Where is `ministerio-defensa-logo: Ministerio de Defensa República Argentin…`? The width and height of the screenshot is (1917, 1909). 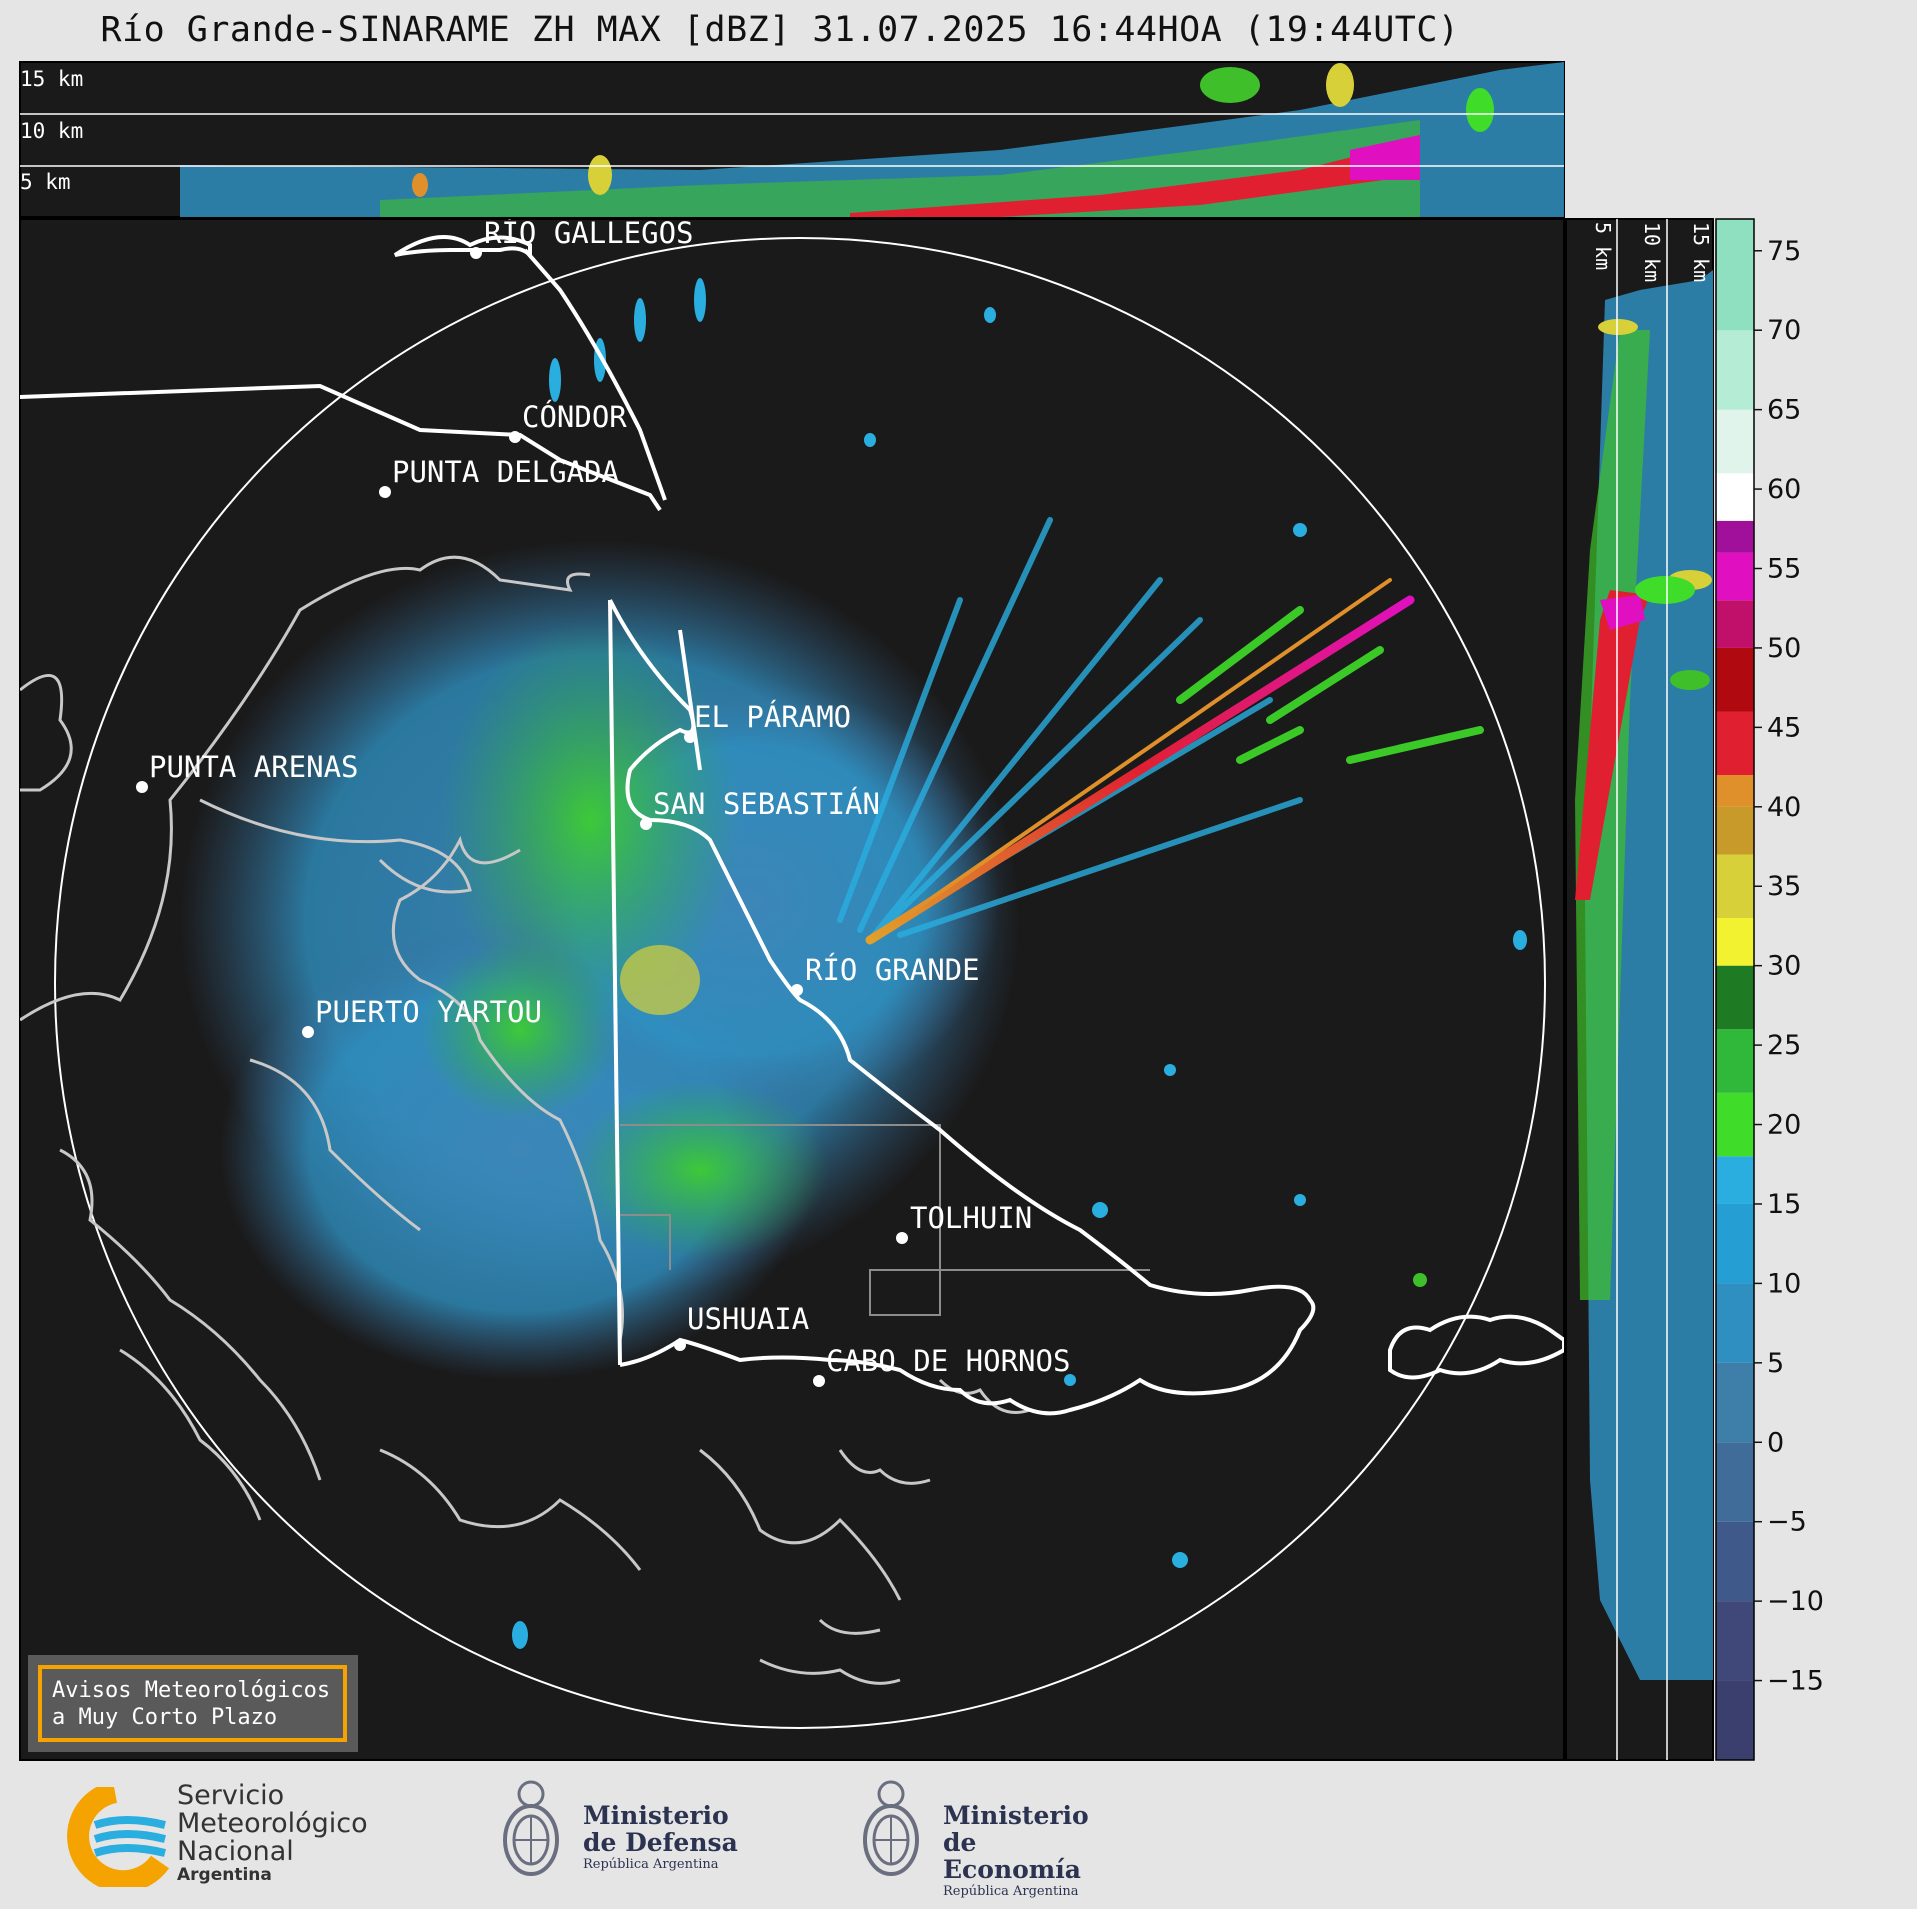
ministerio-defensa-logo: Ministerio de Defensa República Argentin… is located at coordinates (625, 1834).